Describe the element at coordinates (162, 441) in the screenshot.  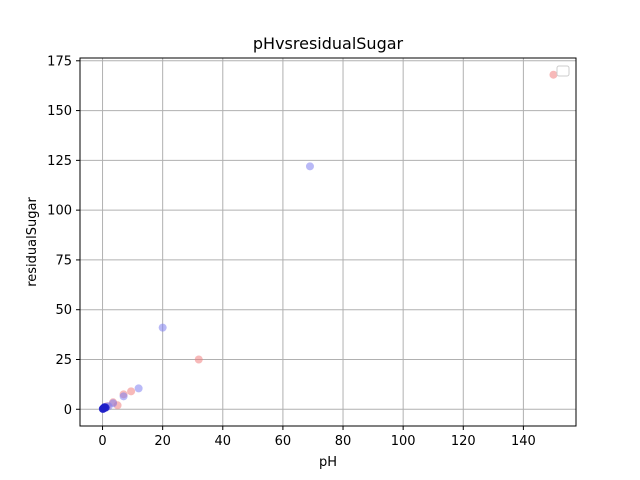
I see `x-tick-label: 20` at that location.